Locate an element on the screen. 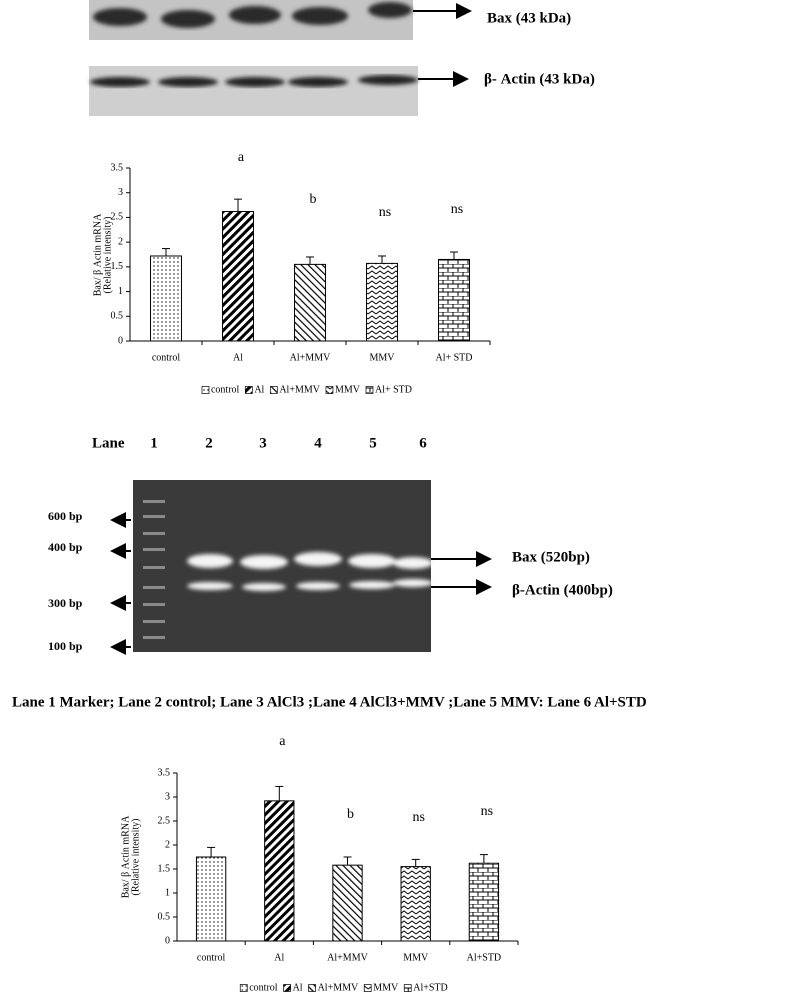 The height and width of the screenshot is (999, 800). lane-number: 1 is located at coordinates (154, 443).